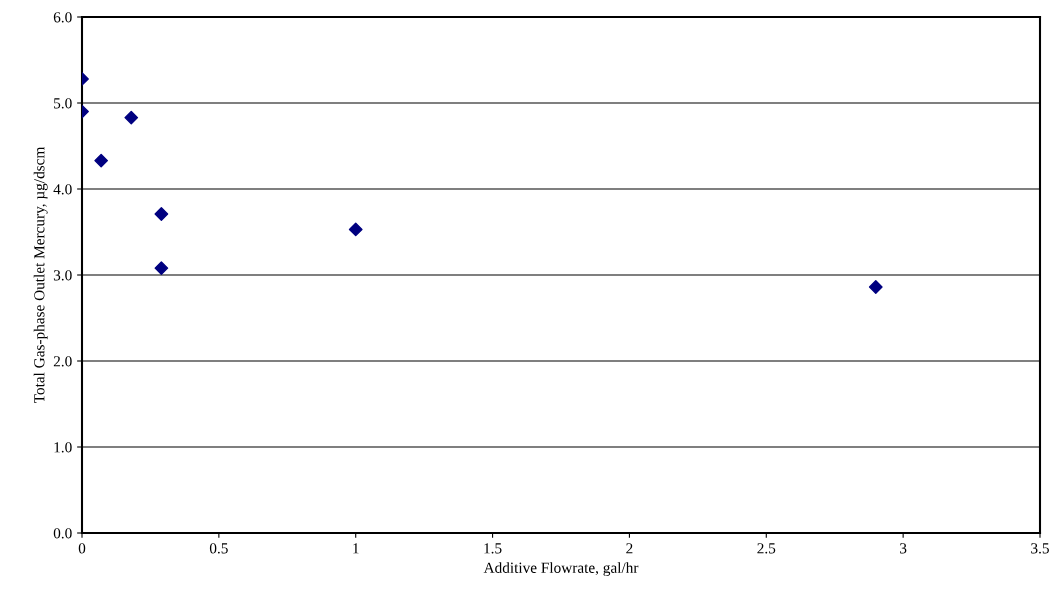  Describe the element at coordinates (63, 103) in the screenshot. I see `y-tick-label: 5.0` at that location.